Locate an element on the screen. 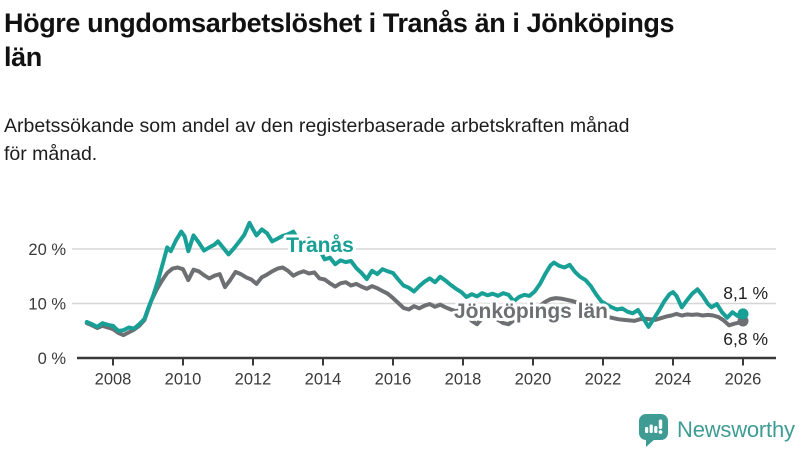 This screenshot has height=450, width=800. newsworthy-logo: Newsworthy is located at coordinates (716, 430).